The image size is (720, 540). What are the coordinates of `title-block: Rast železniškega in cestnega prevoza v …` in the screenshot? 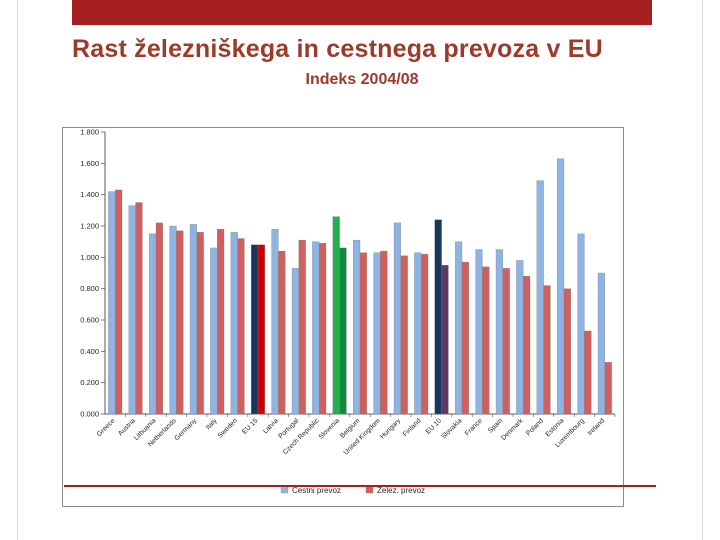 It's located at (362, 61).